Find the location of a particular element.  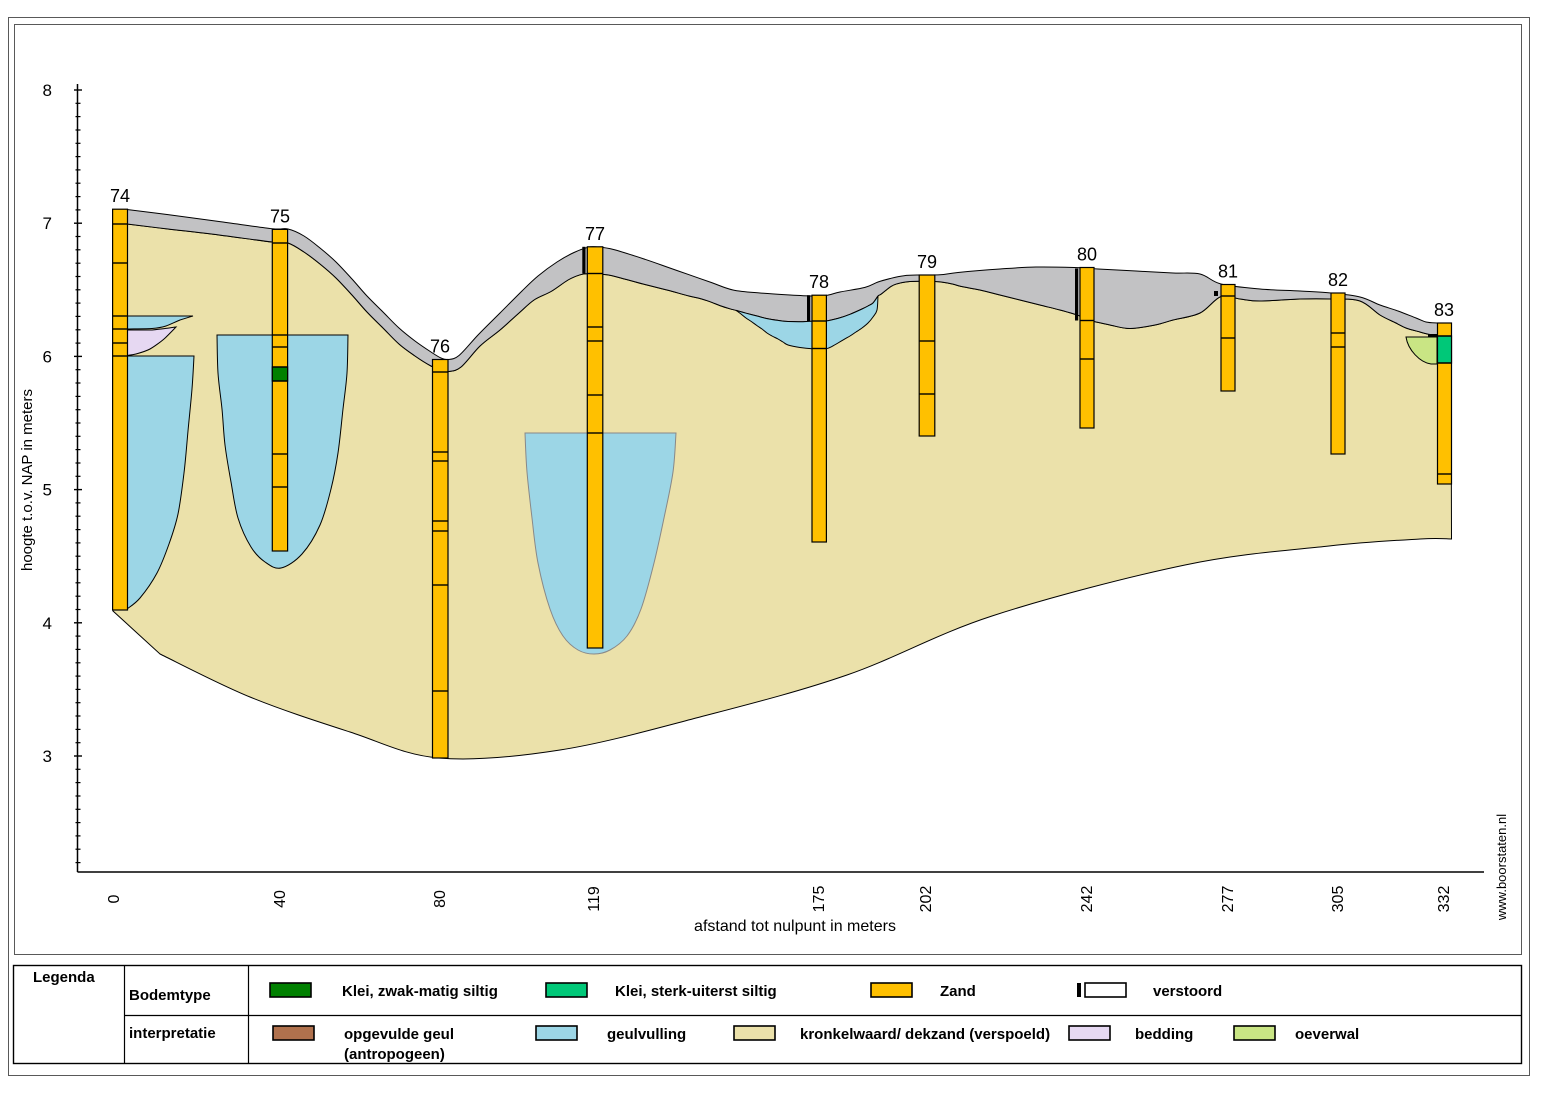

svg-text: Bodemtype is located at coordinates (170, 995).